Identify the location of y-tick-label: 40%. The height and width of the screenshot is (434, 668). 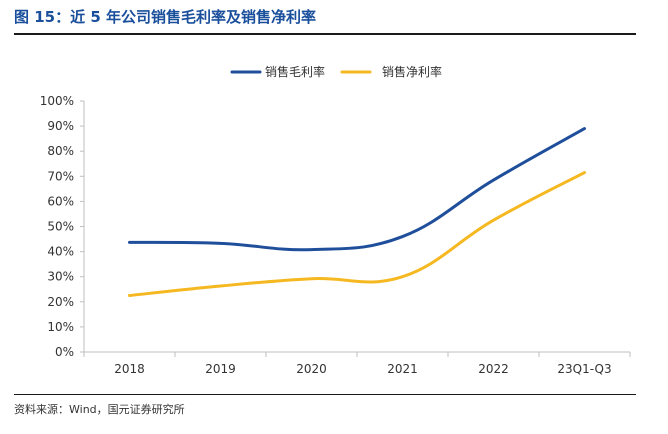
(60, 252).